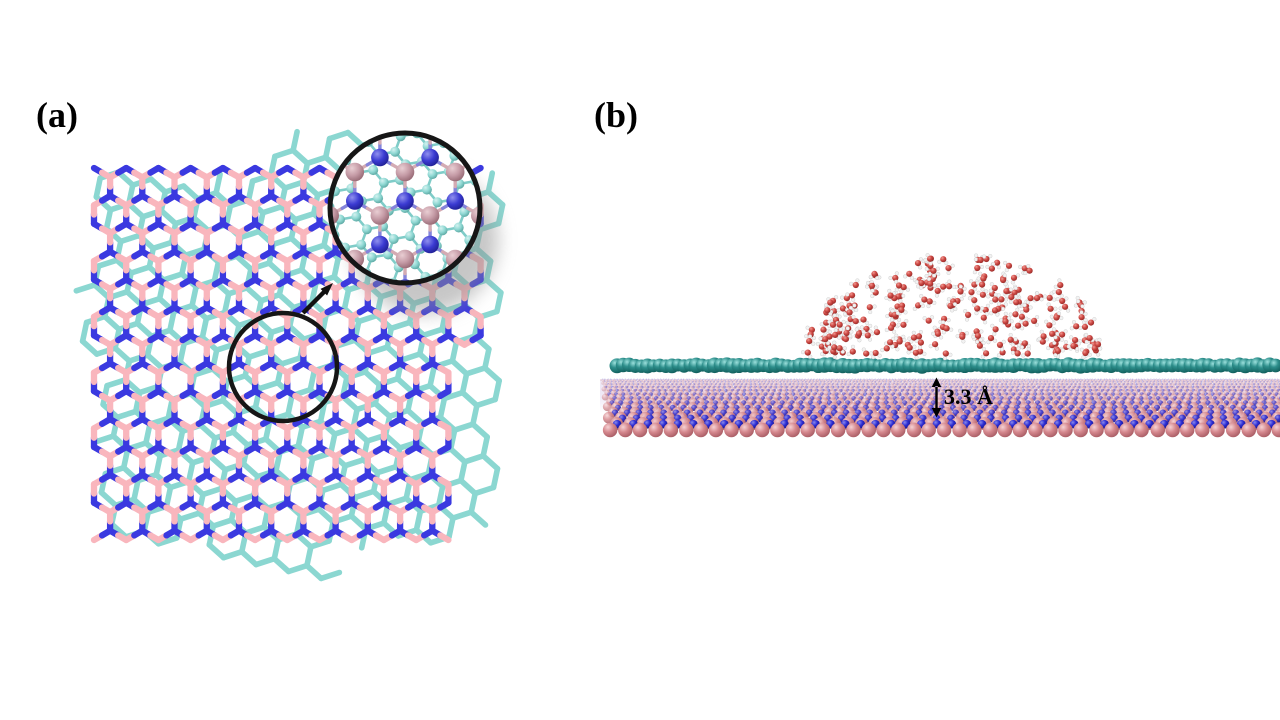 This screenshot has height=720, width=1280. Describe the element at coordinates (57, 115) in the screenshot. I see `panel-a-label: (a)` at that location.